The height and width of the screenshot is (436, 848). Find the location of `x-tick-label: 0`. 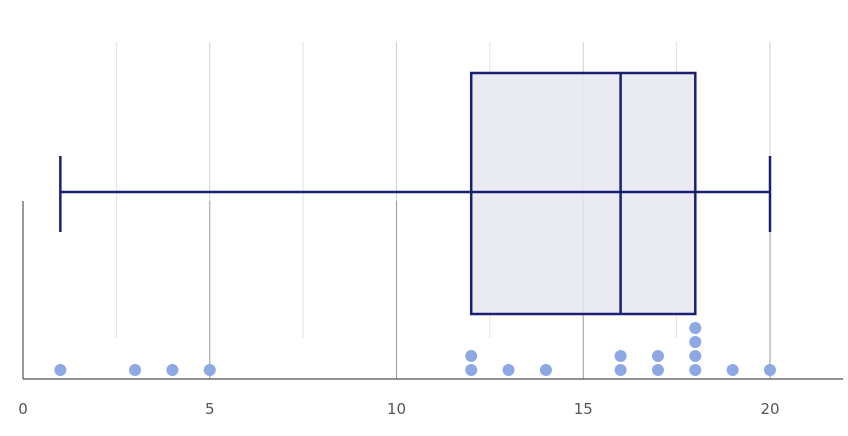

x-tick-label: 0 is located at coordinates (23, 409).